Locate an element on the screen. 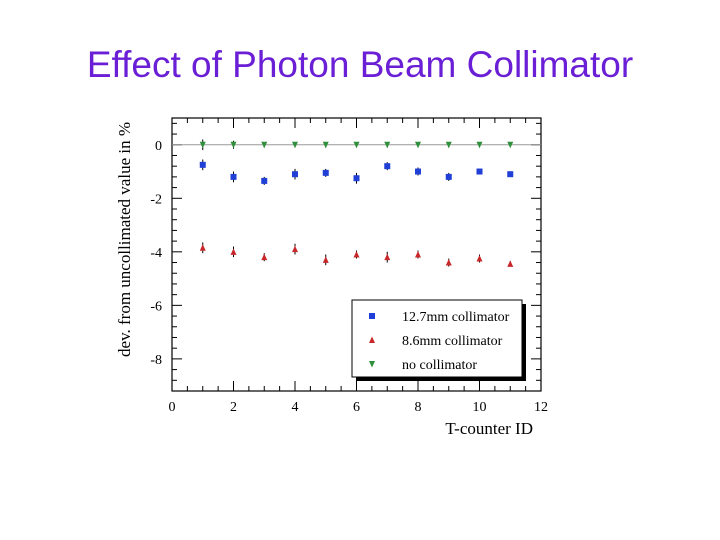  slide-title: Effect of Photon Beam Collimator is located at coordinates (360, 64).